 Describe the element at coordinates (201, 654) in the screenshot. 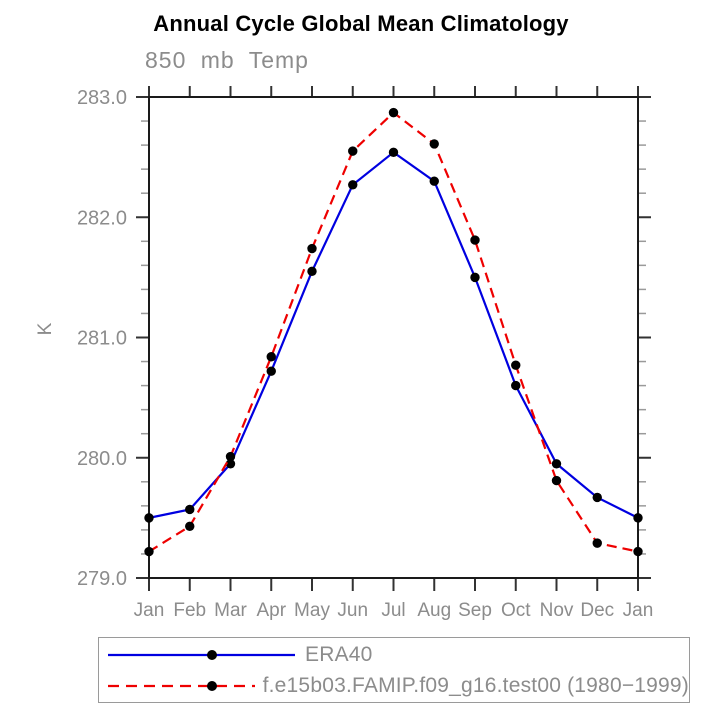

I see `legend-line-solid-icon` at that location.